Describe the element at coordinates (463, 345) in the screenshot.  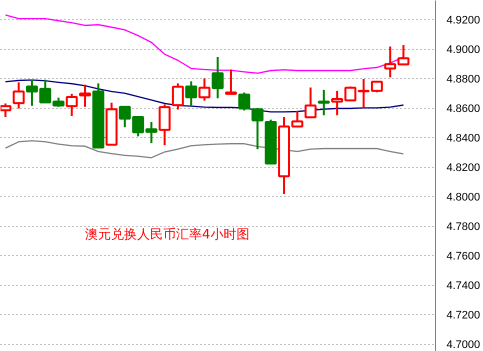
I see `y-tick-label: 4.7000` at that location.